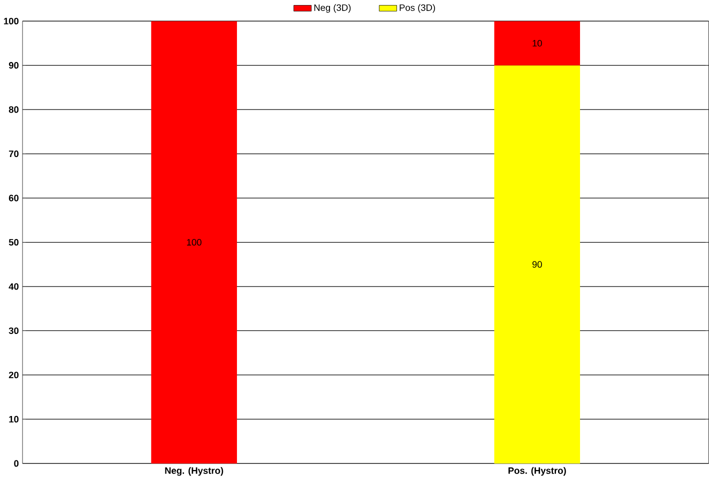  I want to click on data-label: 100, so click(194, 242).